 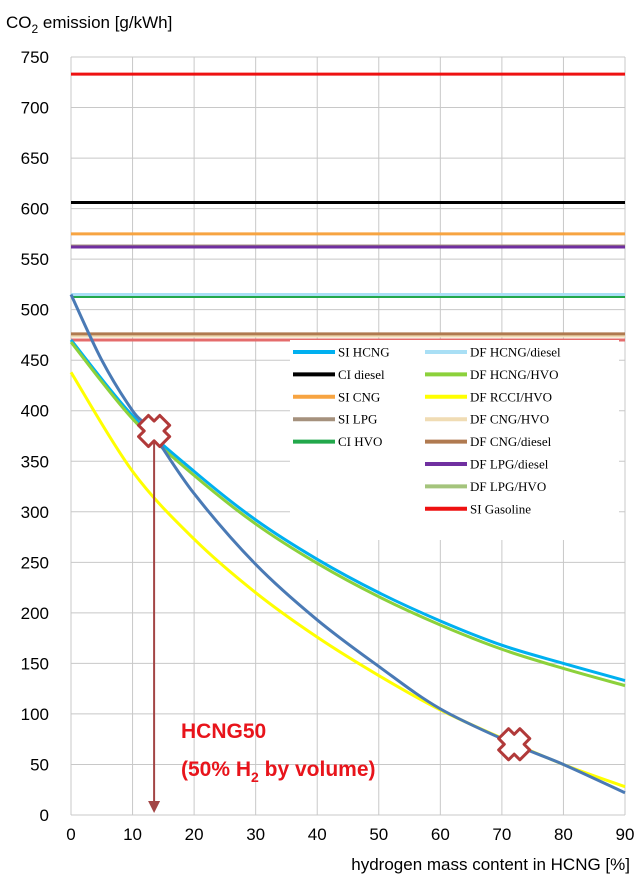 I want to click on x-tick-label: 10, so click(x=132, y=834).